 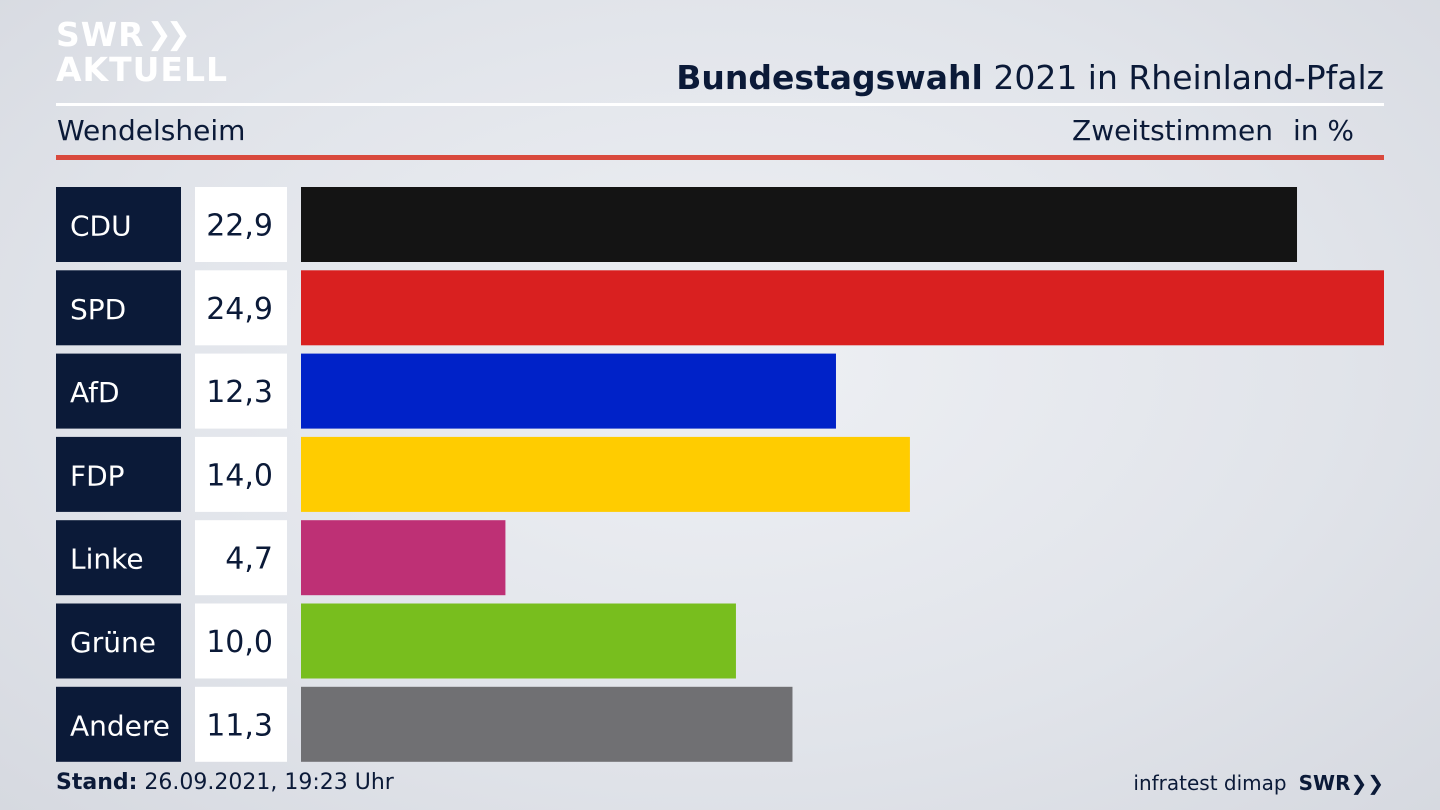 I want to click on accent-divider, so click(x=720, y=157).